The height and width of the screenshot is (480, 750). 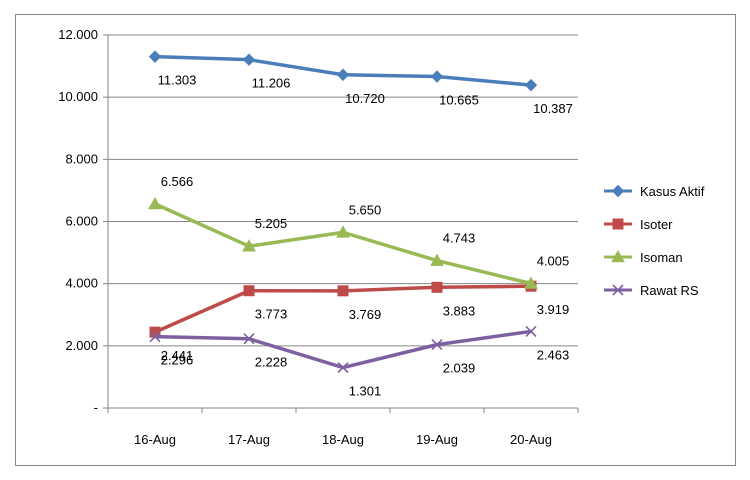 What do you see at coordinates (81, 345) in the screenshot?
I see `y-tick-label: 2.000` at bounding box center [81, 345].